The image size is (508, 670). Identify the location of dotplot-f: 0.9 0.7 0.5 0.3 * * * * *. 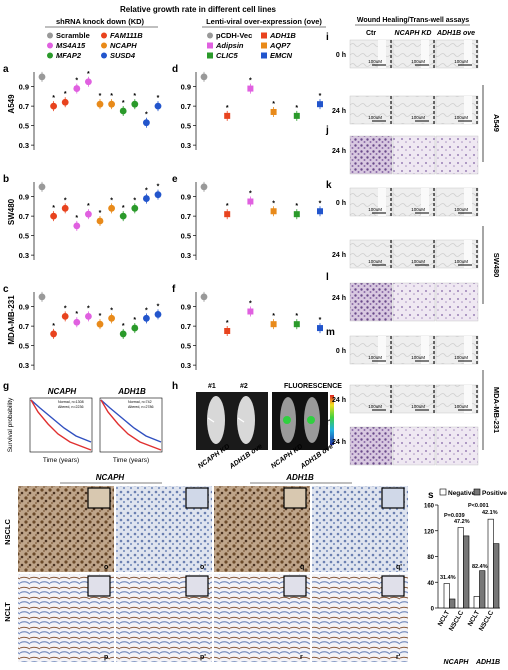
(252, 330).